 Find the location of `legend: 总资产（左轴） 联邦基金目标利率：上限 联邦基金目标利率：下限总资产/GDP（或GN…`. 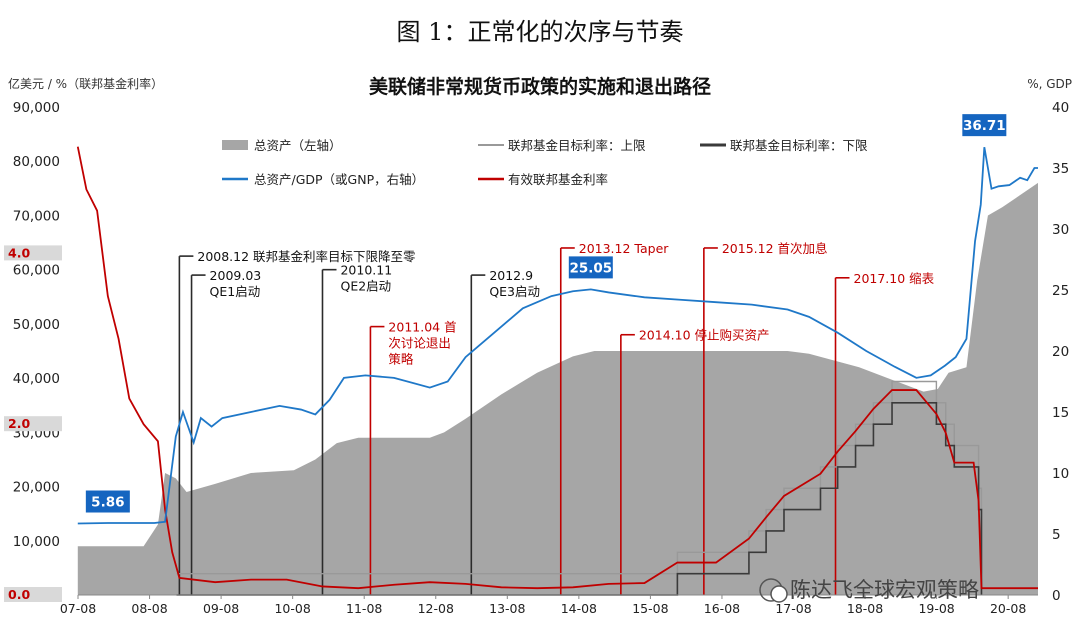

legend: 总资产（左轴） 联邦基金目标利率：上限 联邦基金目标利率：下限总资产/GDP（或GN… is located at coordinates (545, 162).